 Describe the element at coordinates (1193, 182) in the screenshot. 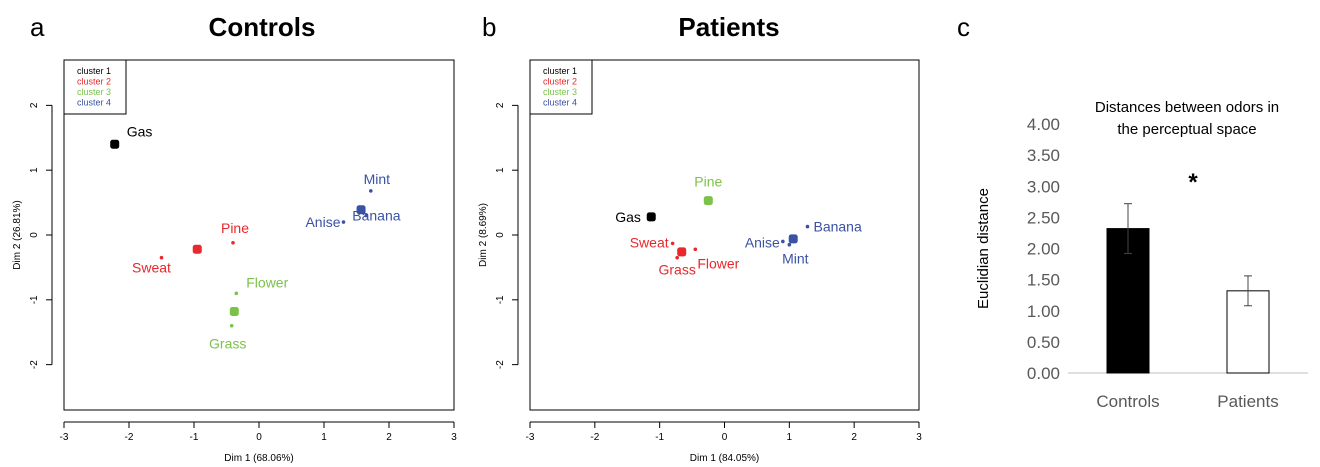

I see `significance-asterisk: *` at that location.